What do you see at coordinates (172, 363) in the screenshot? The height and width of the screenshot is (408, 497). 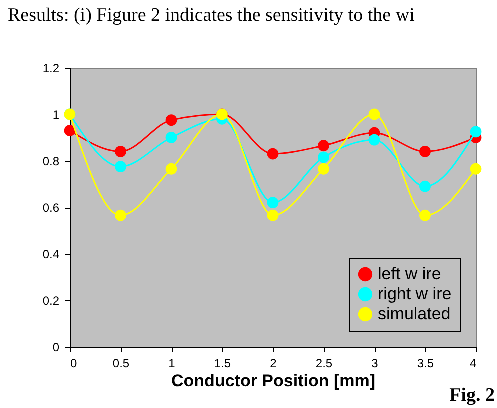 I see `x-tick-label: 1` at bounding box center [172, 363].